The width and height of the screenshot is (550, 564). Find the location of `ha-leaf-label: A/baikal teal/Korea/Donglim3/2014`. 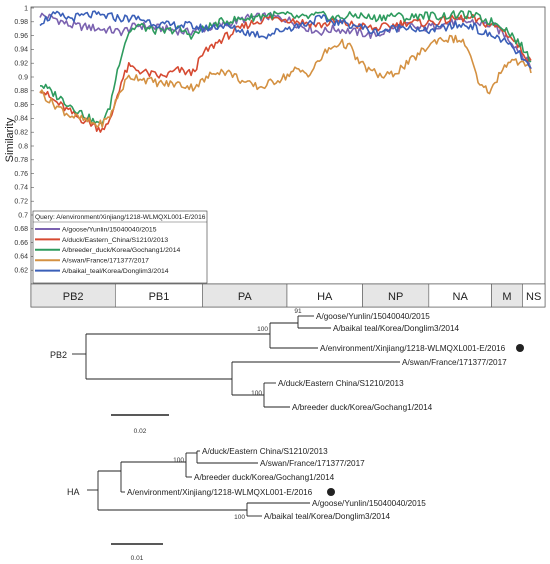

ha-leaf-label: A/baikal teal/Korea/Donglim3/2014 is located at coordinates (327, 516).